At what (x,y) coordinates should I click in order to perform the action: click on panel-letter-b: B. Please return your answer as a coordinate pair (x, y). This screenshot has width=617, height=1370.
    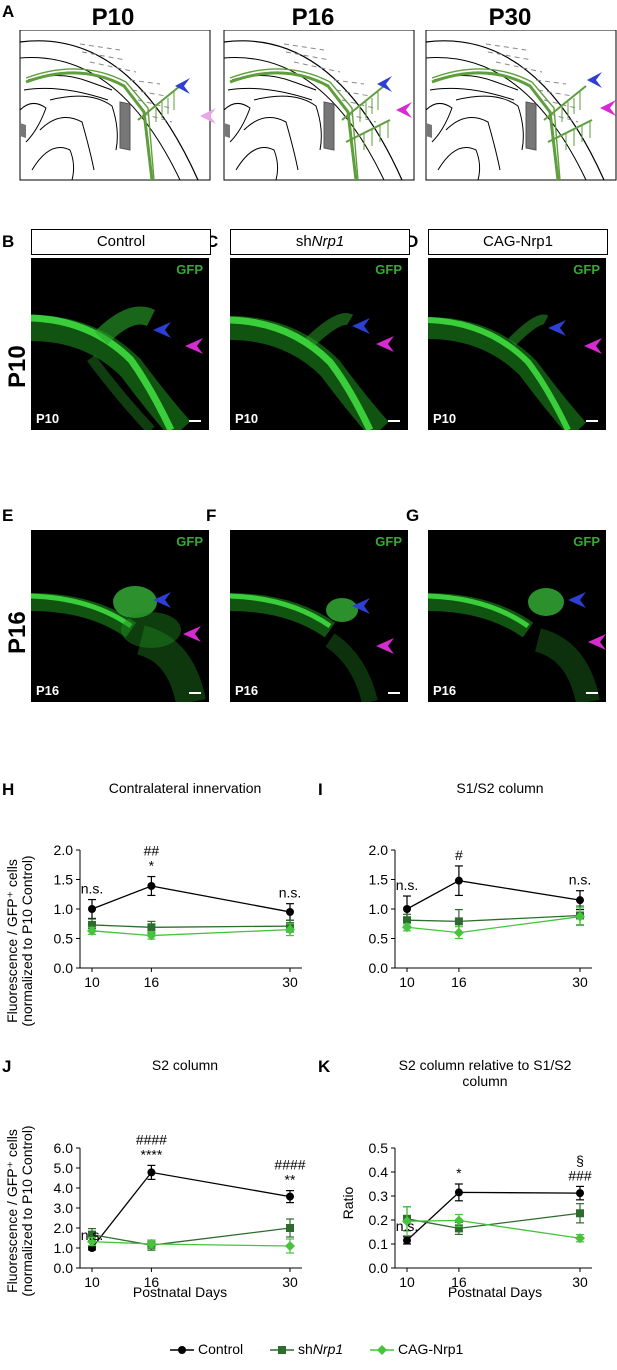
    Looking at the image, I should click on (8, 241).